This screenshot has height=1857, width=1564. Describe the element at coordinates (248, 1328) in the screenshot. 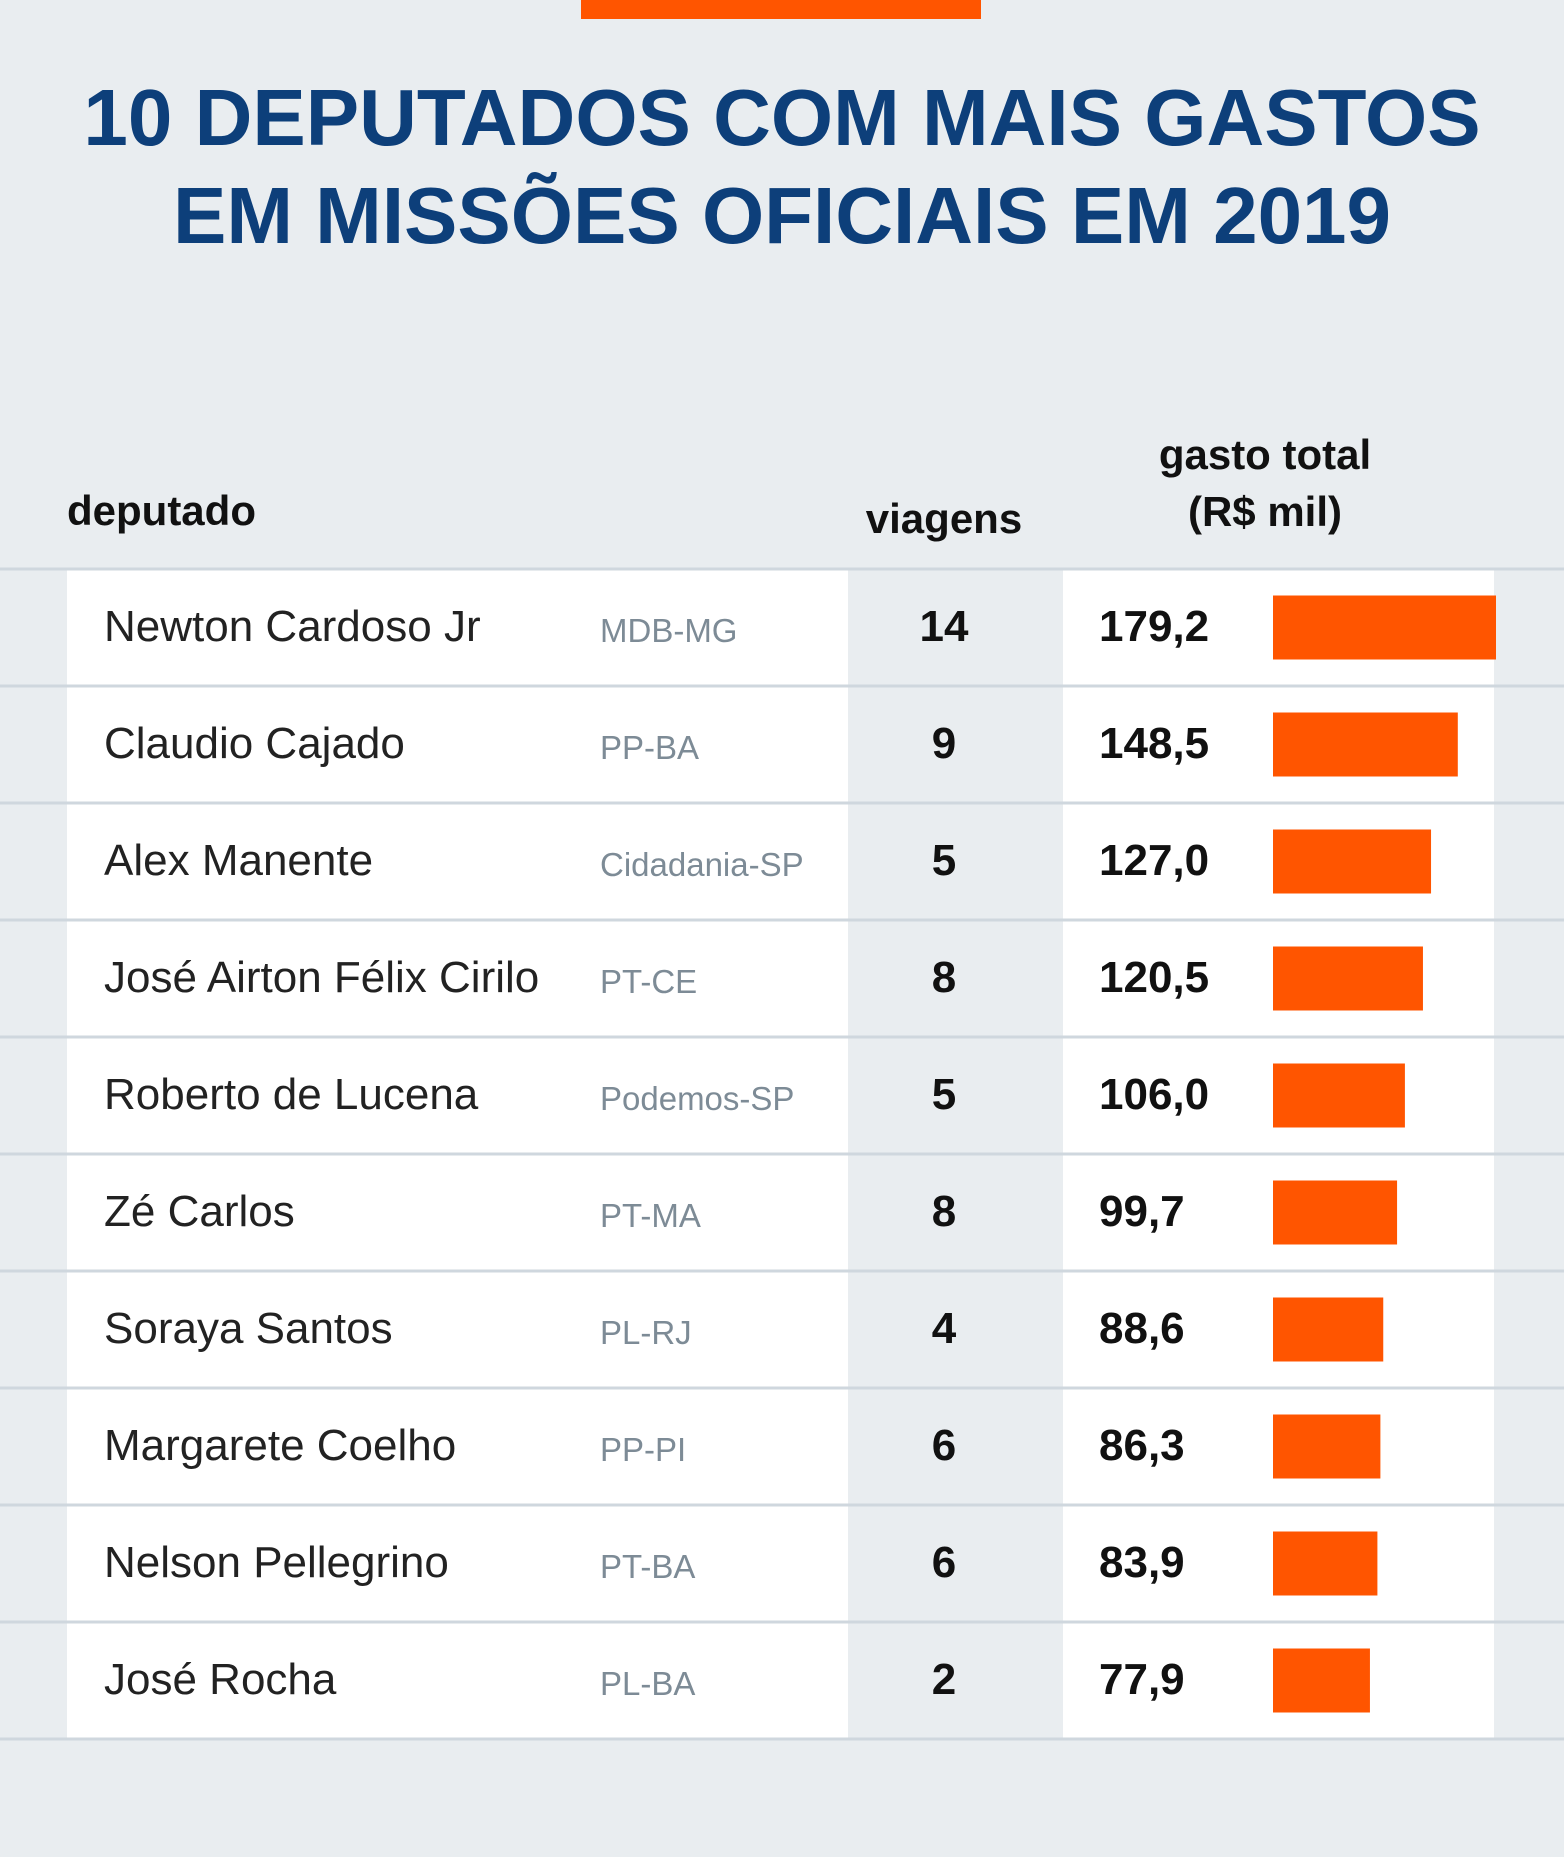

I see `deputy-name: Soraya Santos` at that location.